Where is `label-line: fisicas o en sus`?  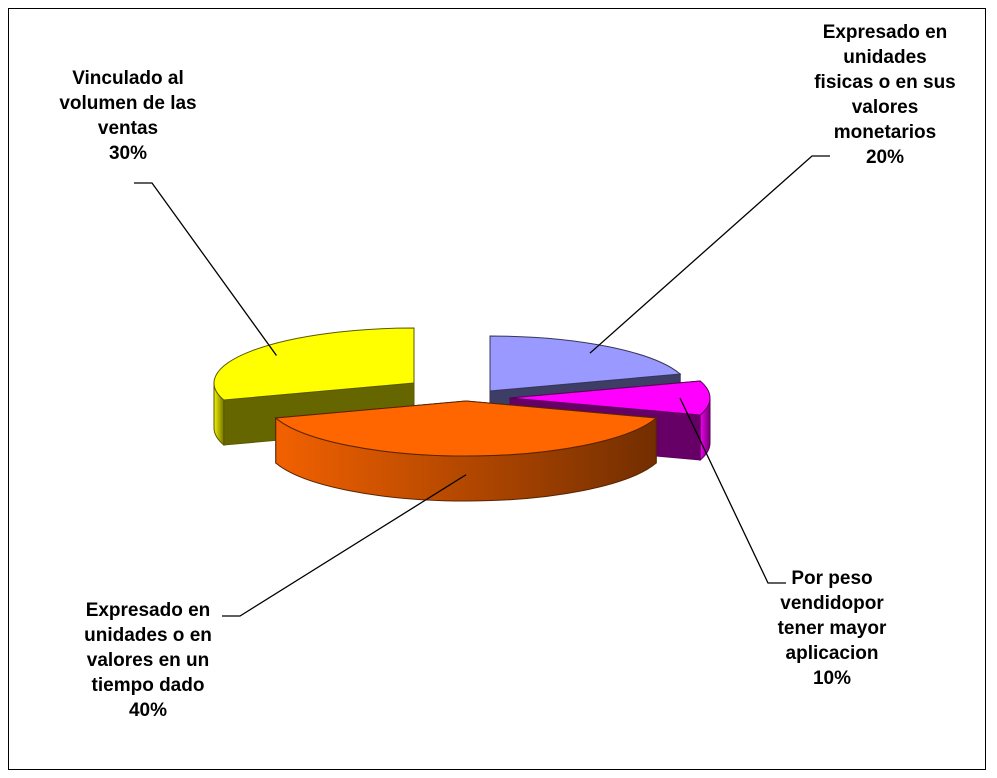
label-line: fisicas o en sus is located at coordinates (885, 82).